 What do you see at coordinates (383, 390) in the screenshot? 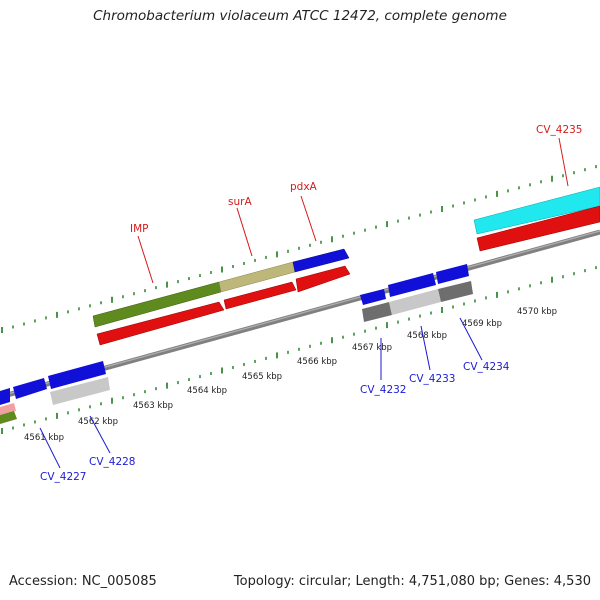
I see `label-cv4232: CV_4232` at bounding box center [383, 390].